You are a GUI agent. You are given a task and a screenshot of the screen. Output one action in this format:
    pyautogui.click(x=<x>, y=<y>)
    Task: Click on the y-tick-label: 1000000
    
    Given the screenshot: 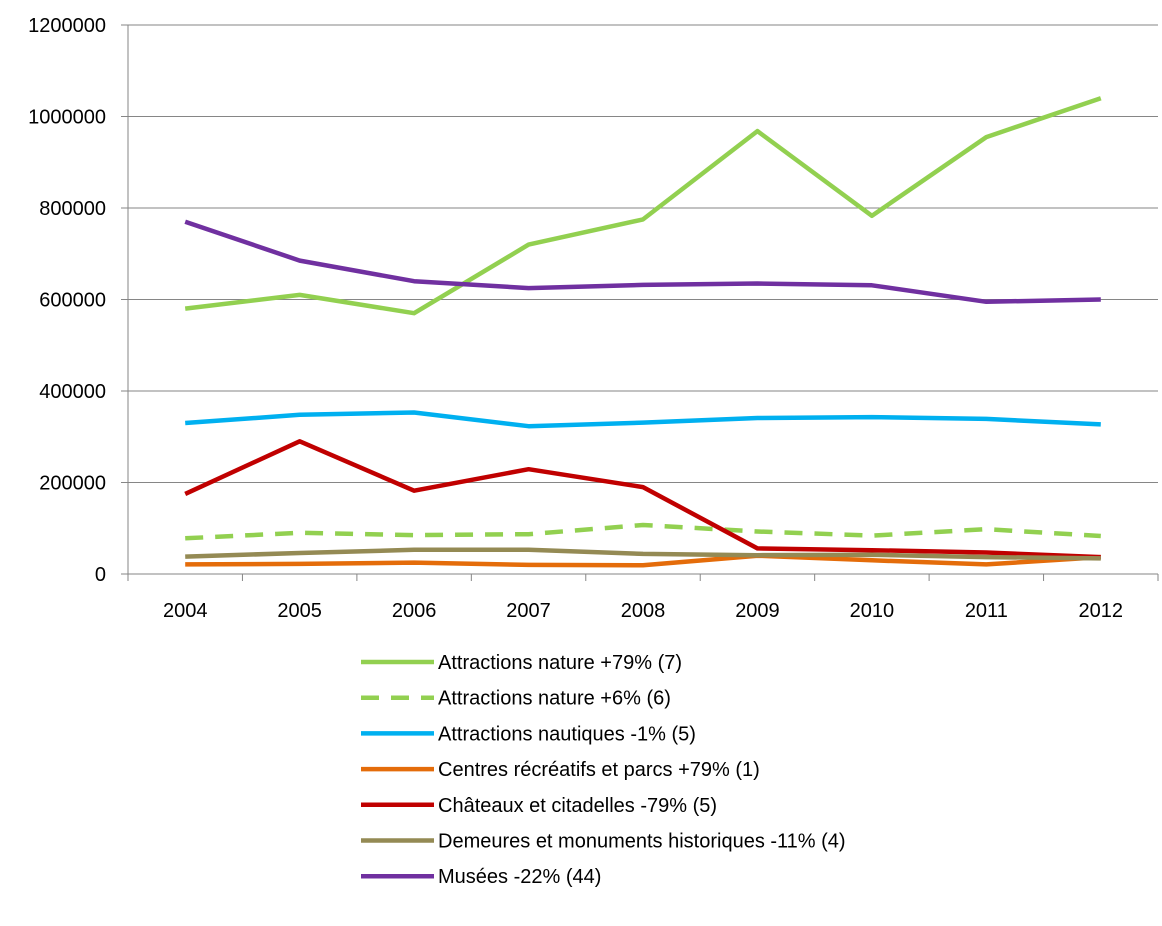 What is the action you would take?
    pyautogui.click(x=67, y=118)
    